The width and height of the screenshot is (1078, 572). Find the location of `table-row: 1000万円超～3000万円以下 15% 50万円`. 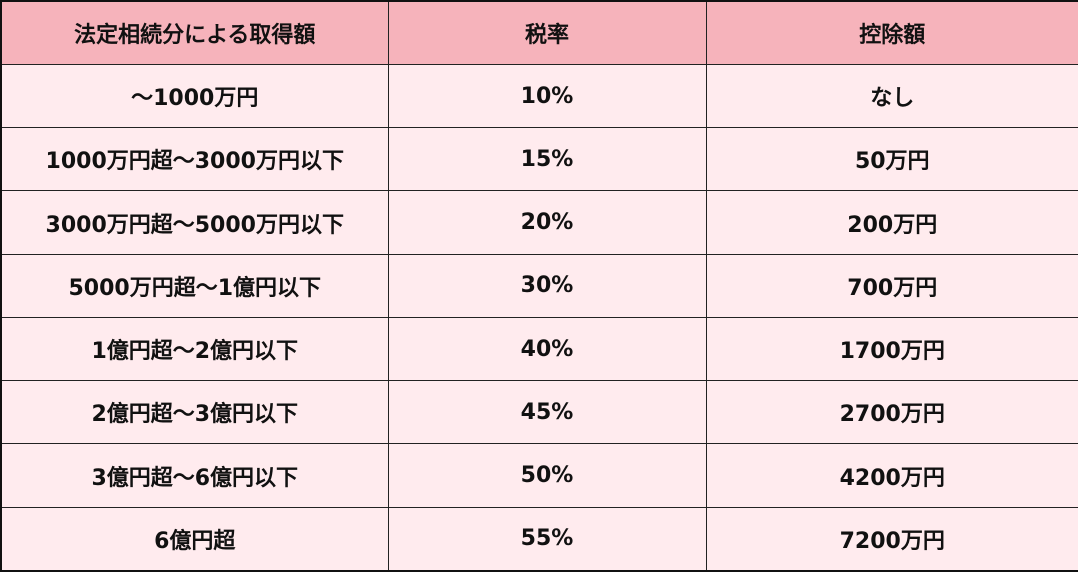

table-row: 1000万円超～3000万円以下 15% 50万円 is located at coordinates (539, 159).